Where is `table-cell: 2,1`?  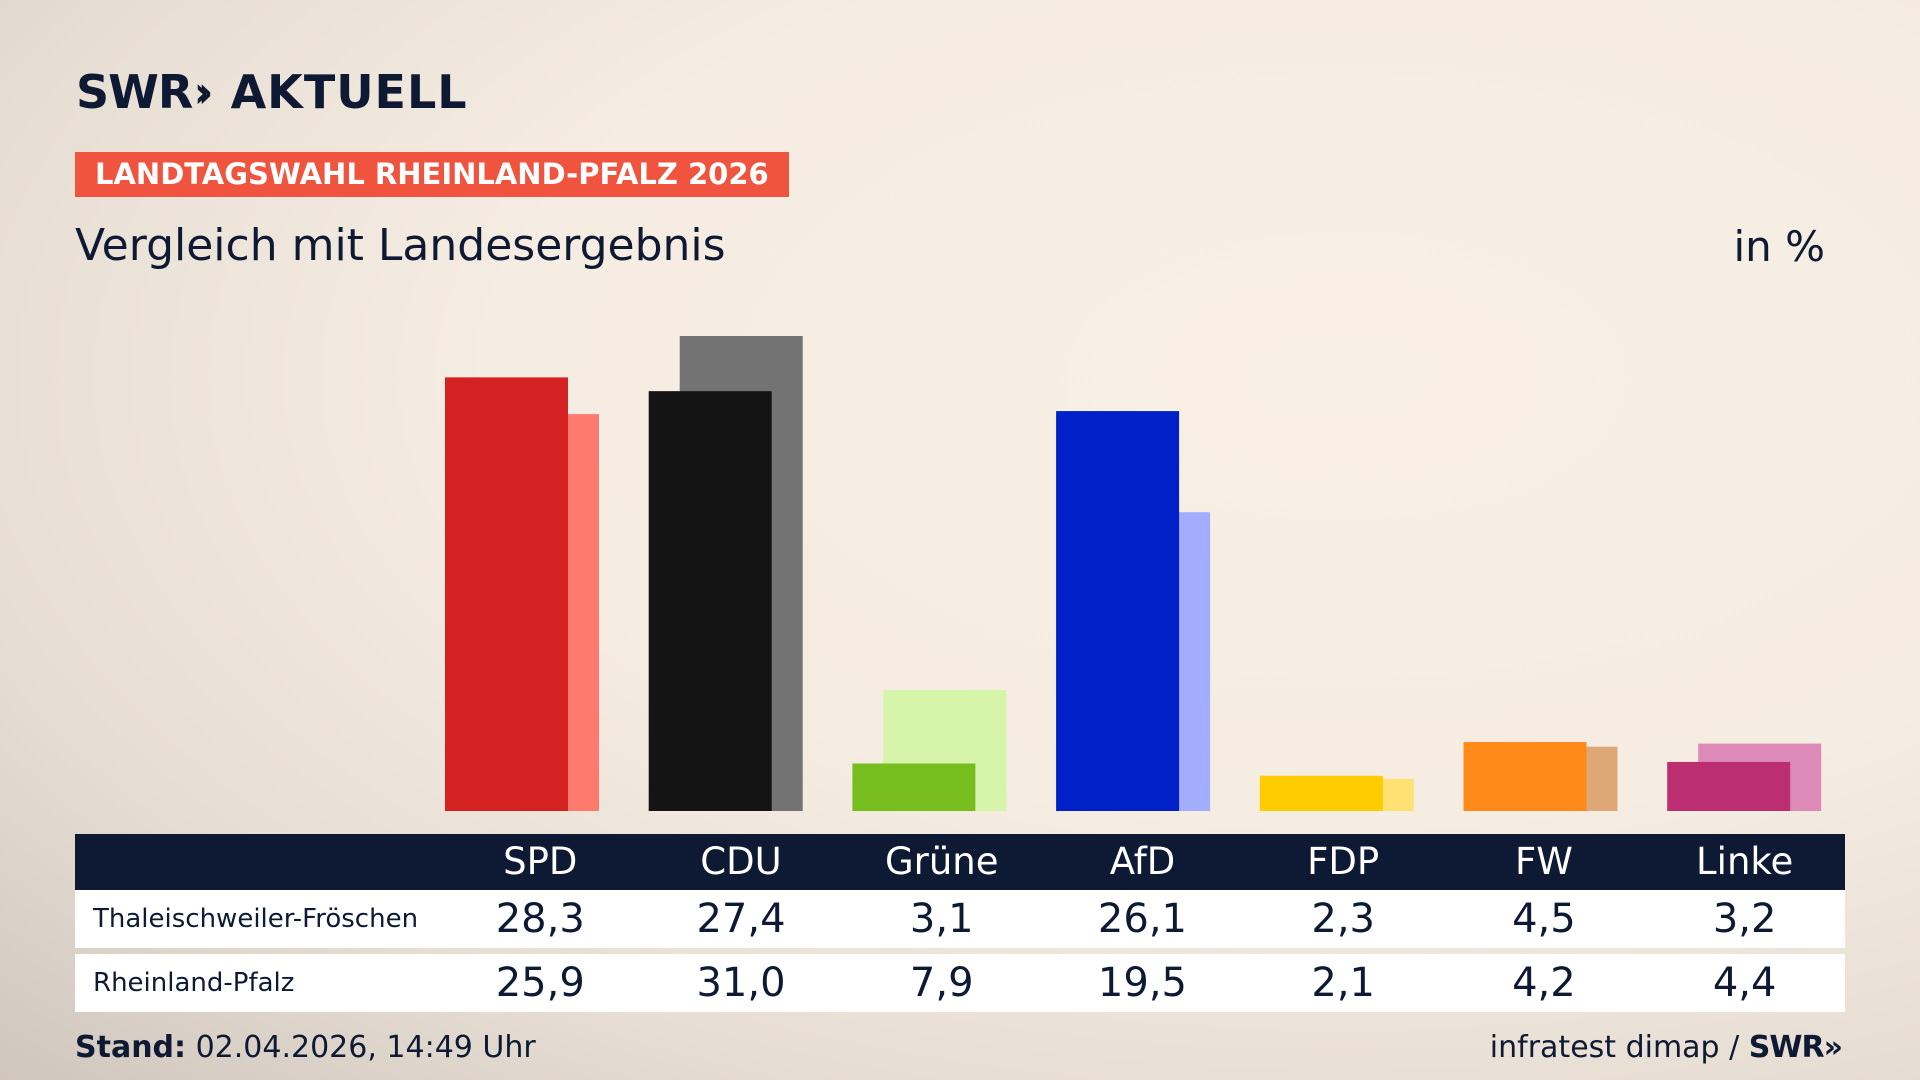 table-cell: 2,1 is located at coordinates (1343, 983).